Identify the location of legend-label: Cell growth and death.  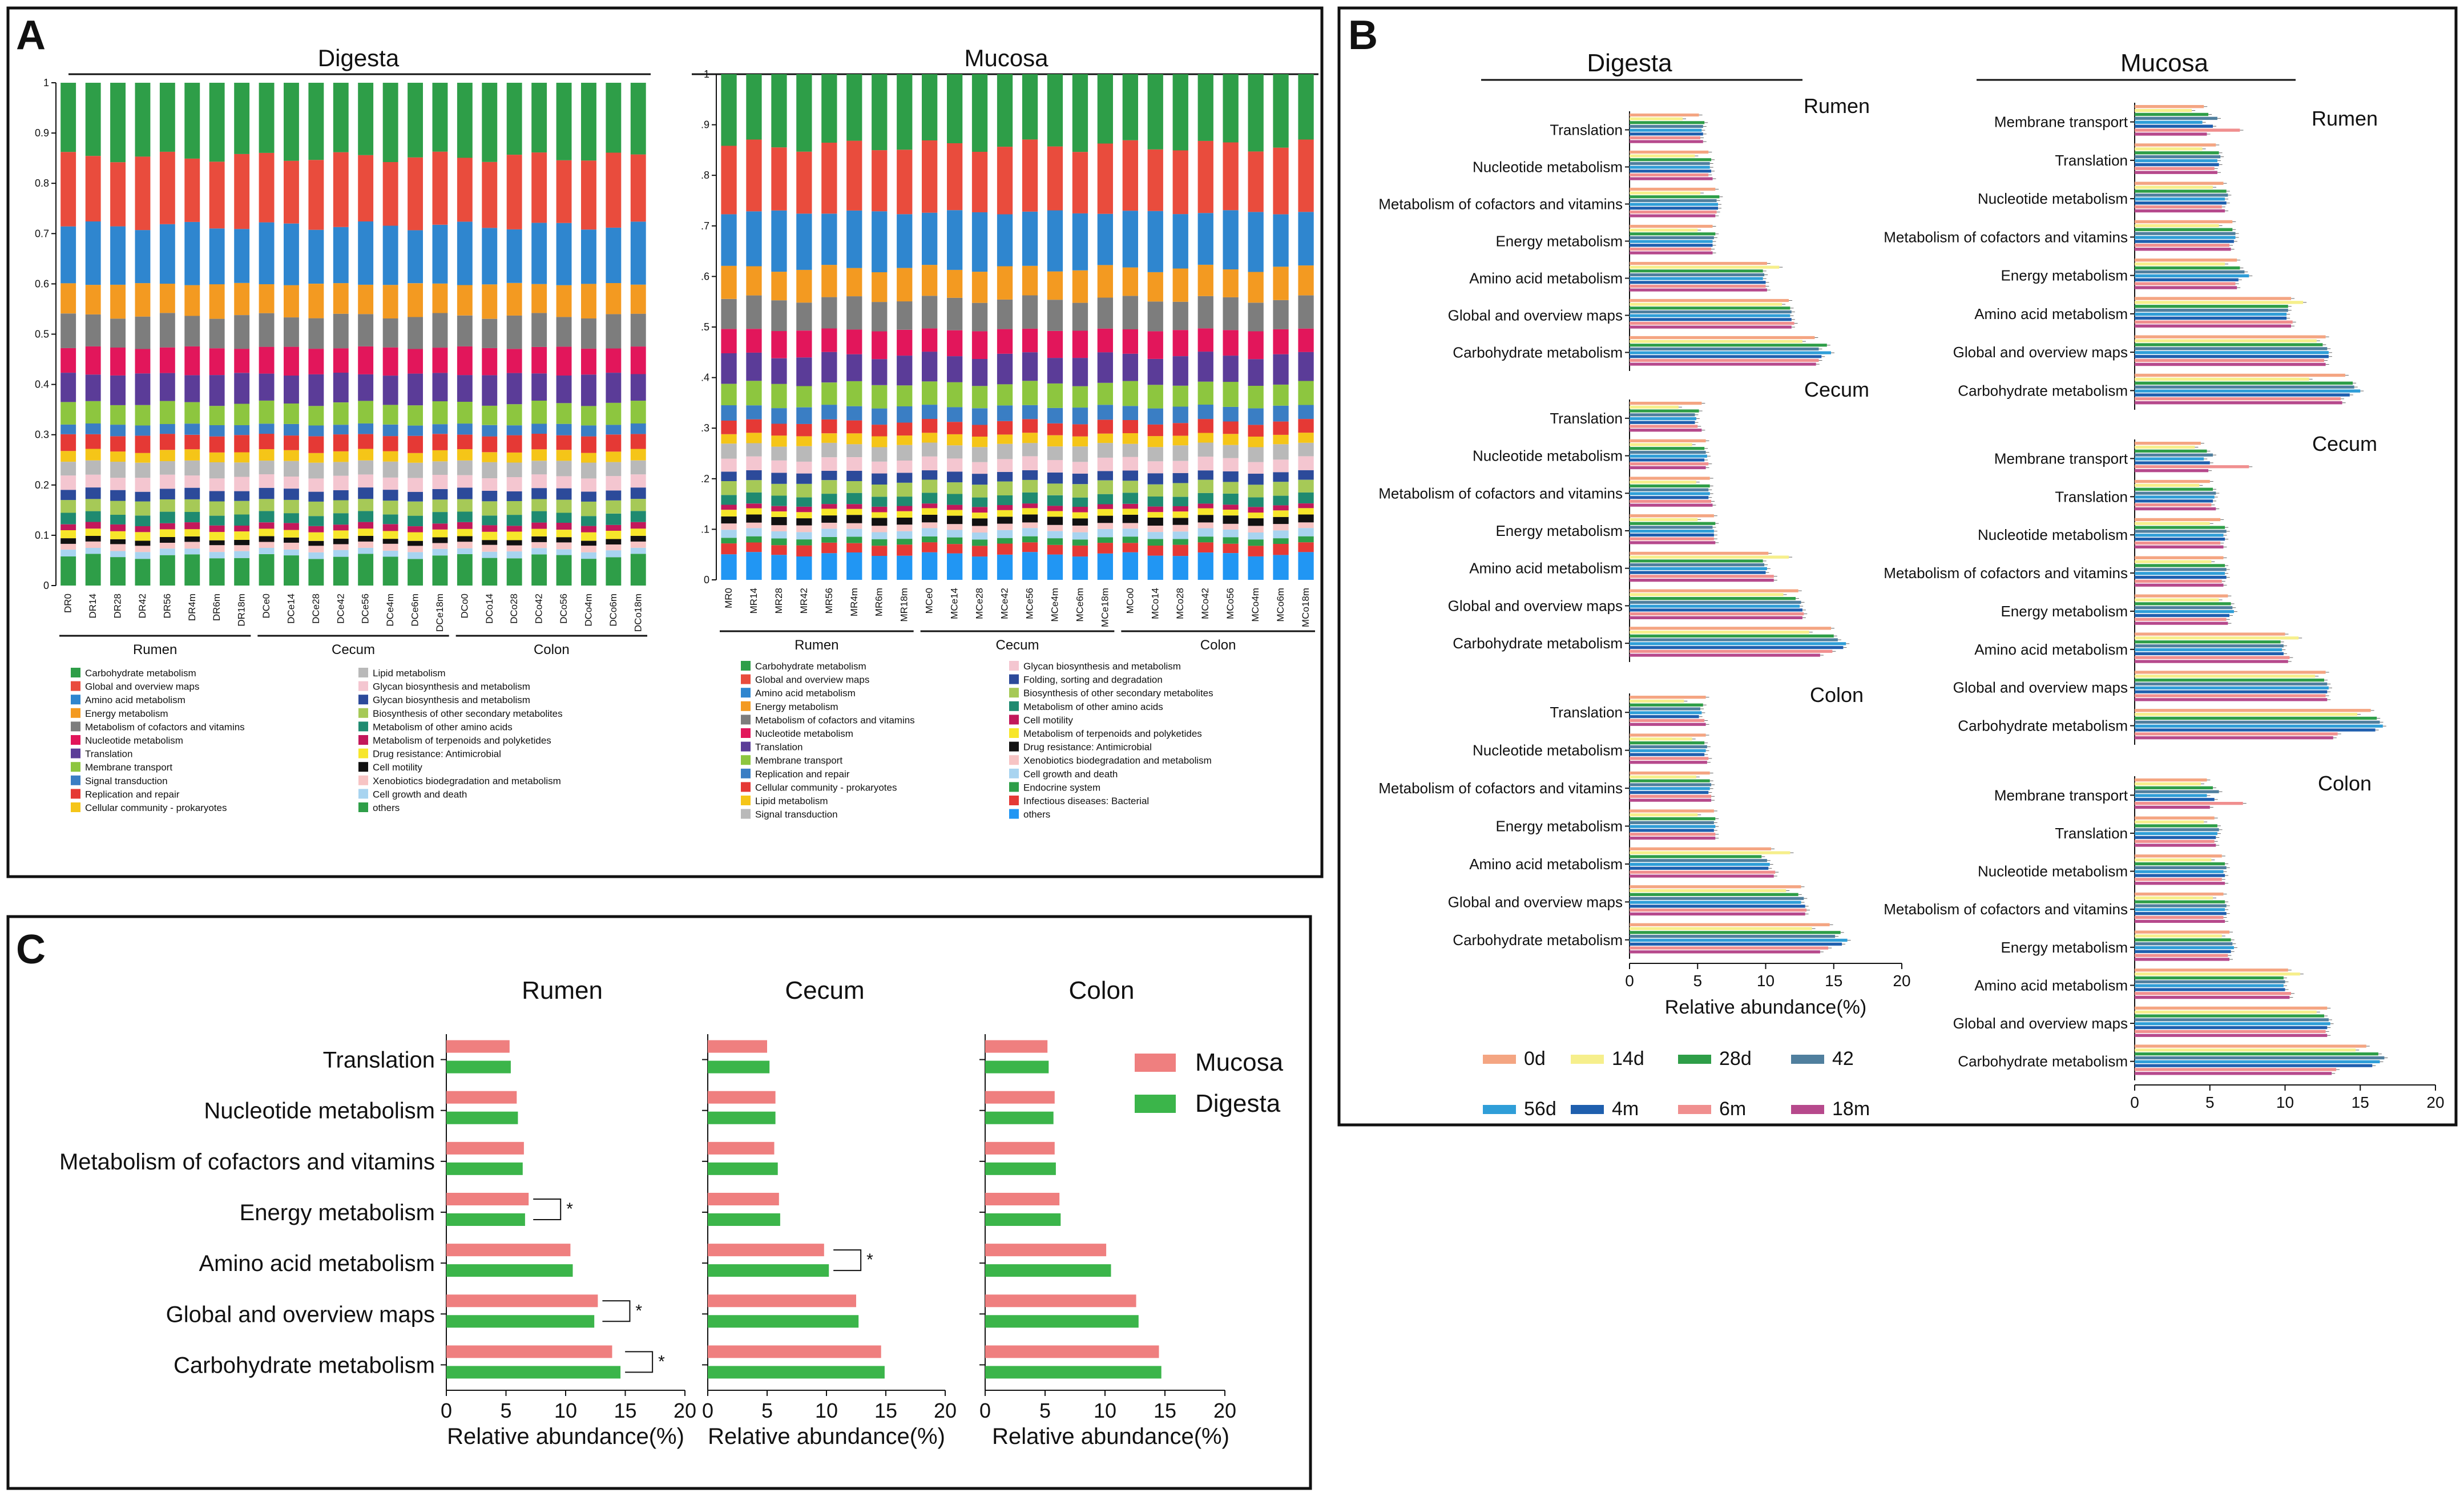
(420, 794).